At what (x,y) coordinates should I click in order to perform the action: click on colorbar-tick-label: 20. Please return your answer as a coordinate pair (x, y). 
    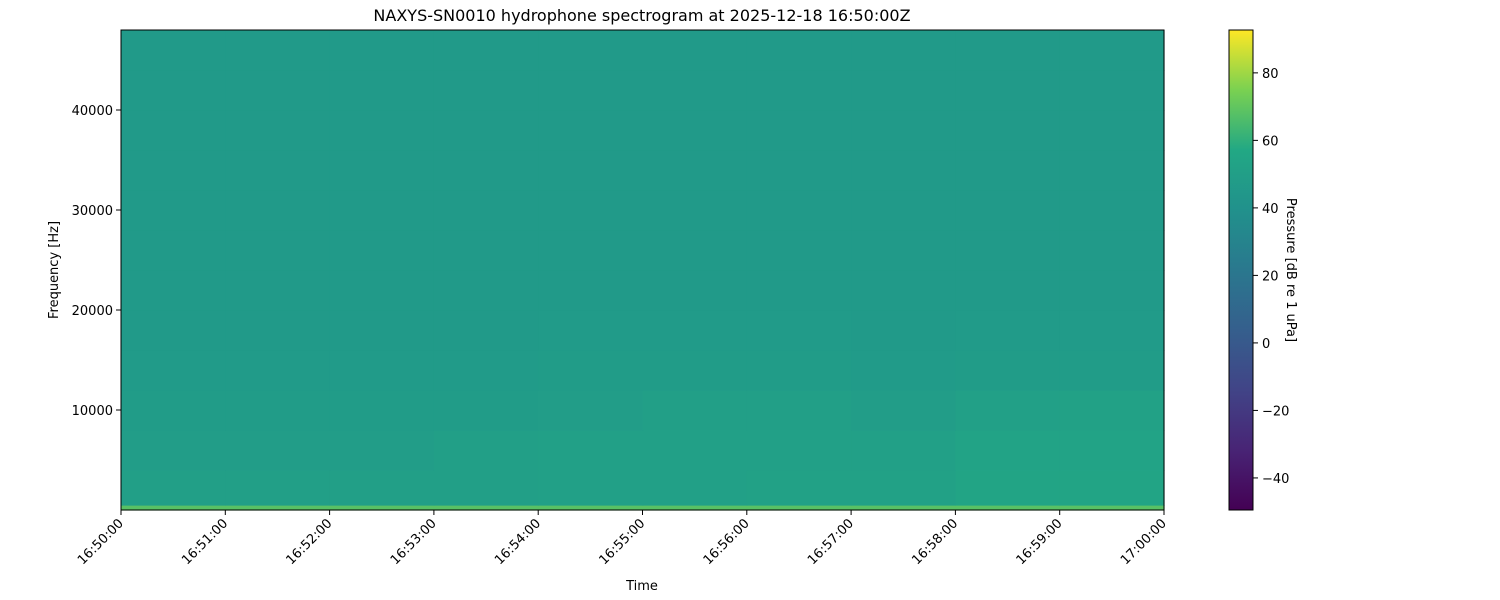
    Looking at the image, I should click on (1270, 276).